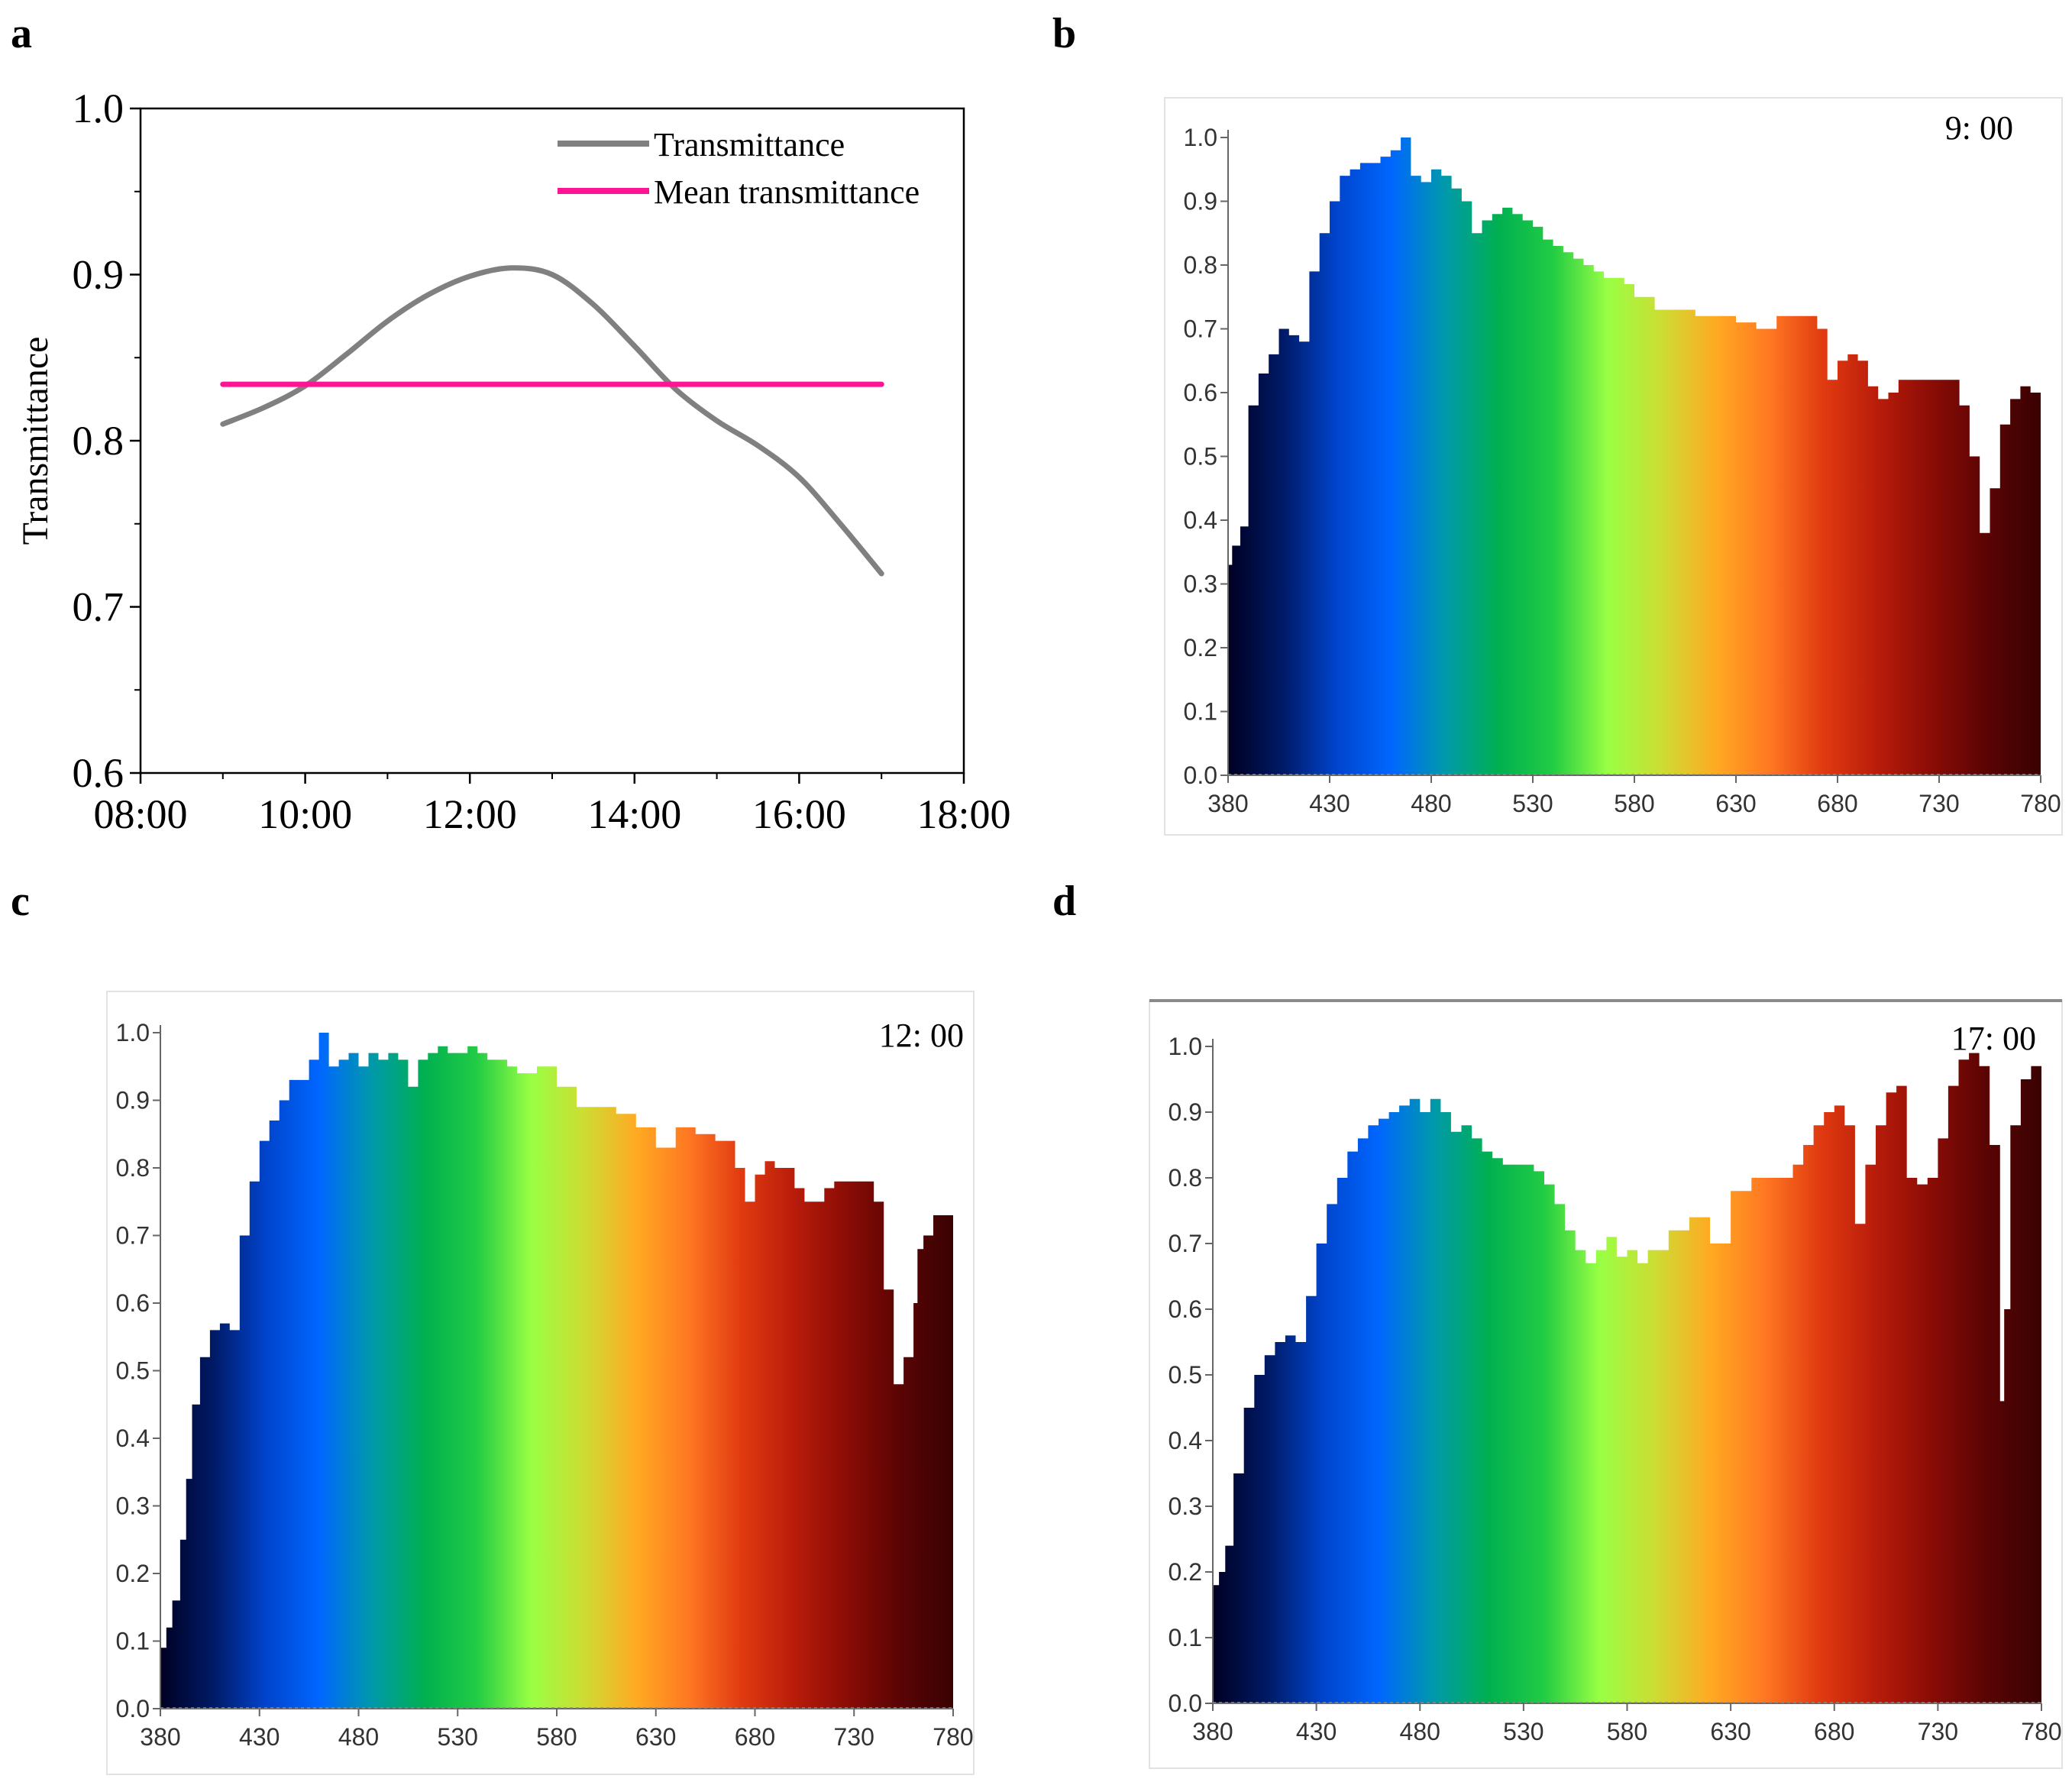 This screenshot has width=2072, height=1782. I want to click on x-axis: 08:00 10:00 12:00 14:00 16:00 18:00, so click(552, 805).